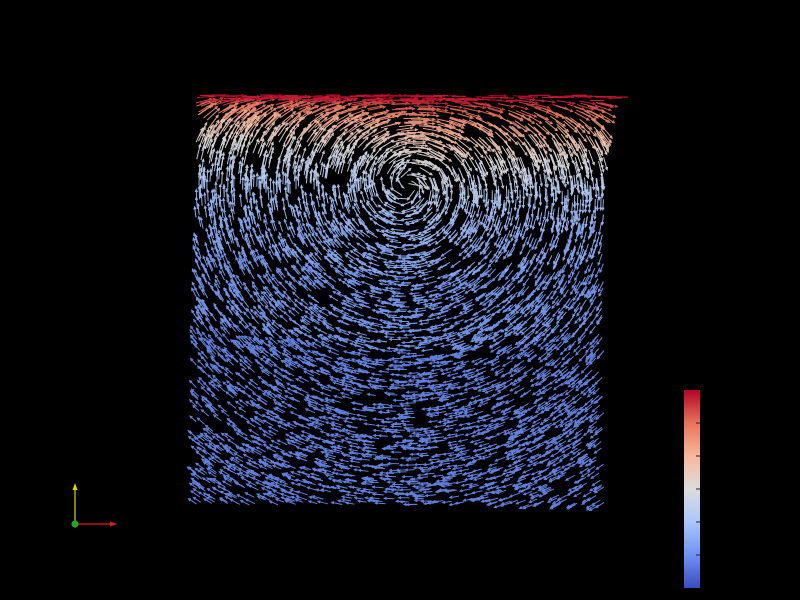  I want to click on color-legend-bar, so click(692, 489).